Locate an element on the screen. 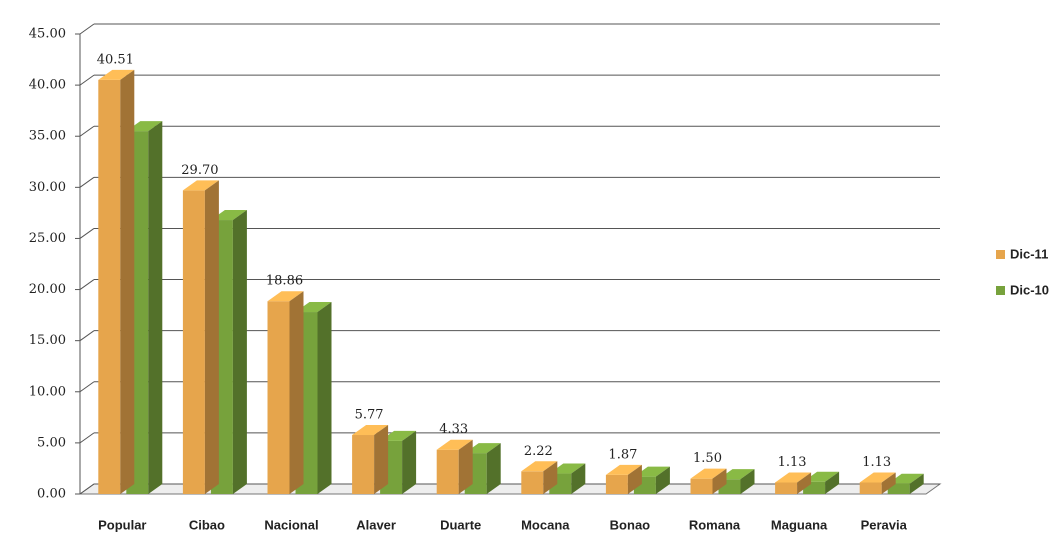  x-tick-label: Alaver is located at coordinates (376, 524).